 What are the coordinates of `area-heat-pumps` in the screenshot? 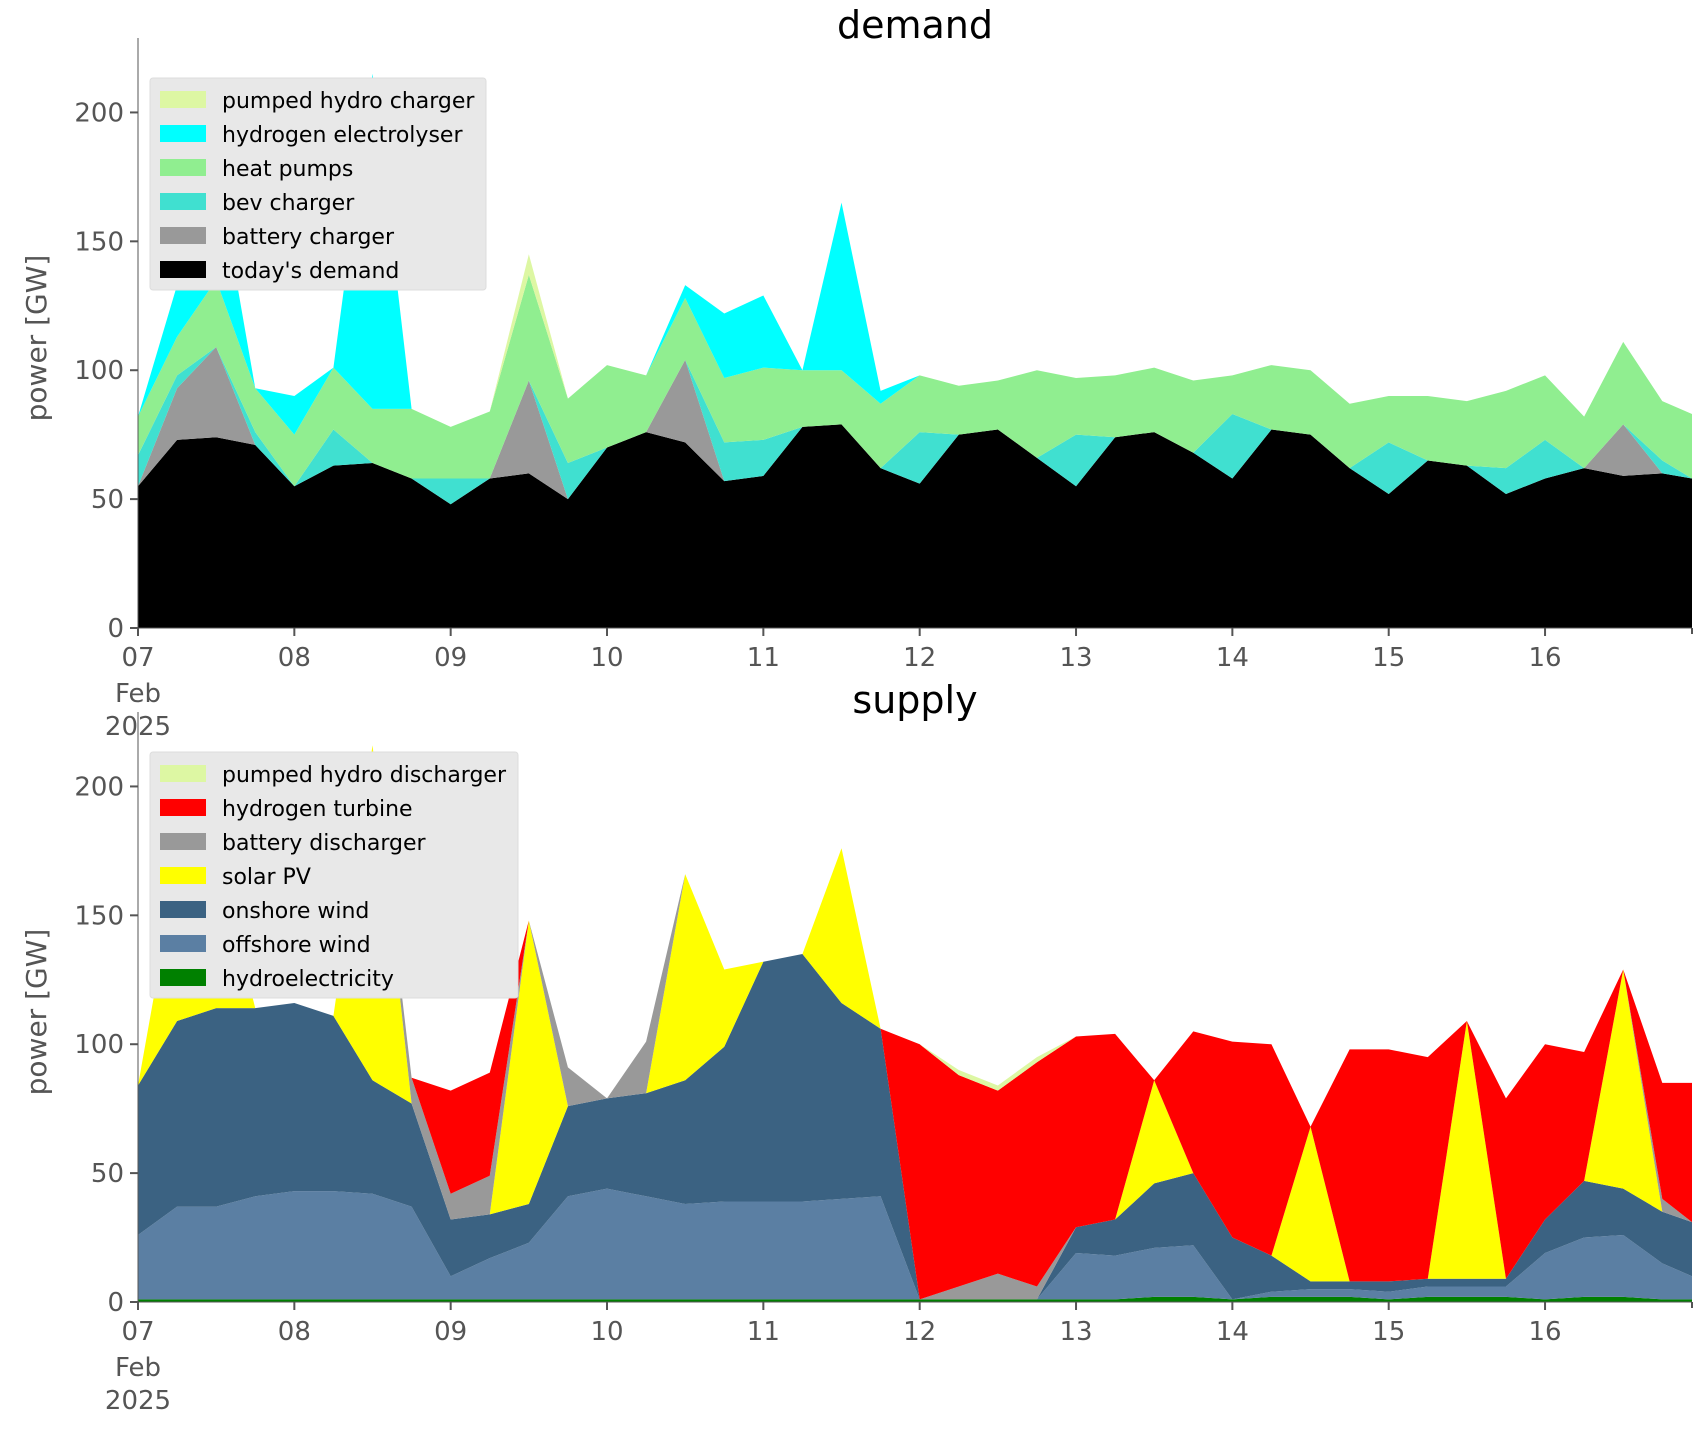 It's located at (915, 380).